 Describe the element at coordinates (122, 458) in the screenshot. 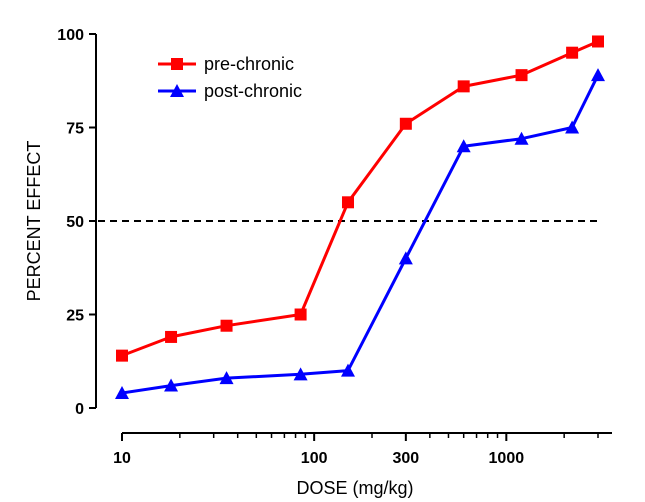

I see `x-tick-label: 10` at that location.